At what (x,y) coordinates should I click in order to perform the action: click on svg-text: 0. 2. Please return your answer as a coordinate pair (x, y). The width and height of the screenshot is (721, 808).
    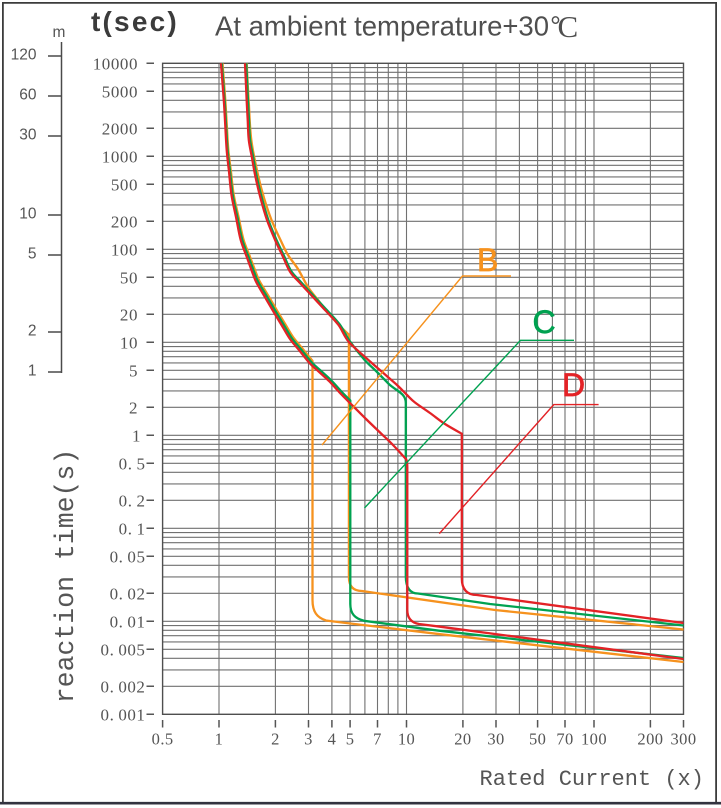
    Looking at the image, I should click on (132, 500).